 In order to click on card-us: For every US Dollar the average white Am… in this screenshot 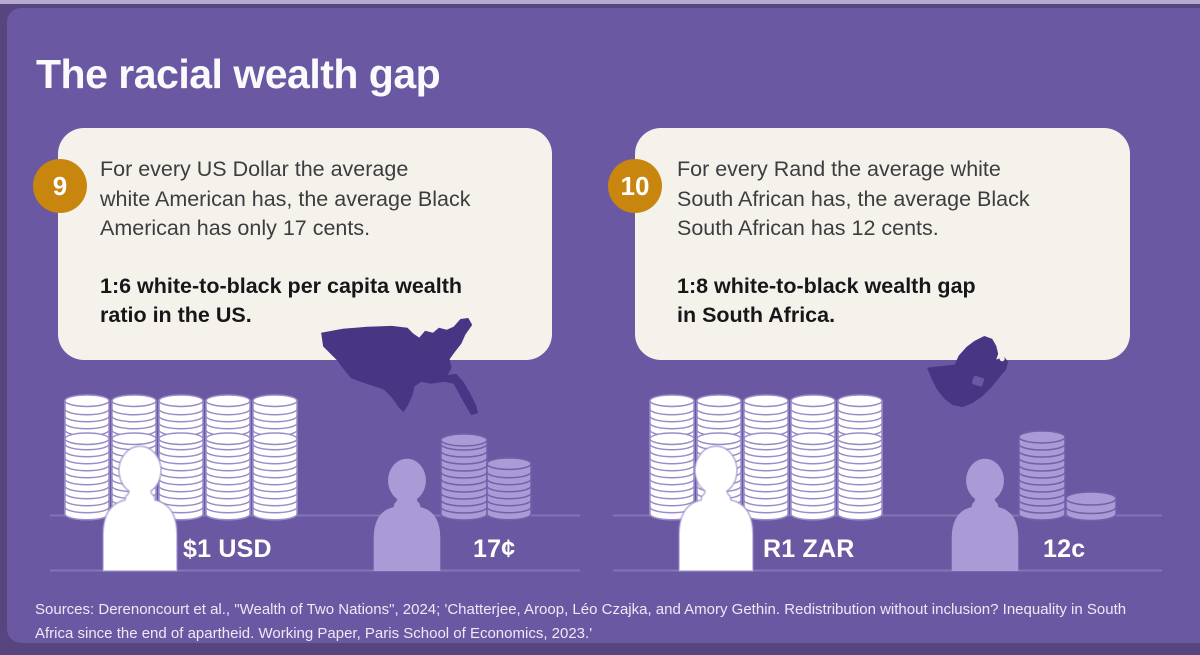, I will do `click(305, 244)`.